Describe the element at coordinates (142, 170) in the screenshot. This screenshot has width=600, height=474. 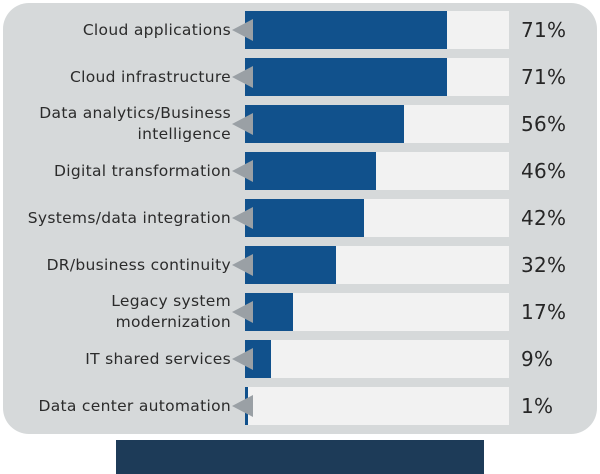
I see `category-label: Digital transformation` at that location.